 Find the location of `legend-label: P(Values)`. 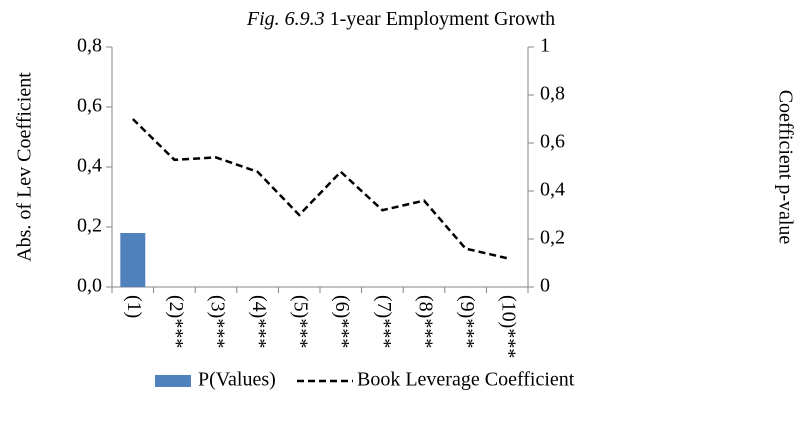

legend-label: P(Values) is located at coordinates (237, 380).